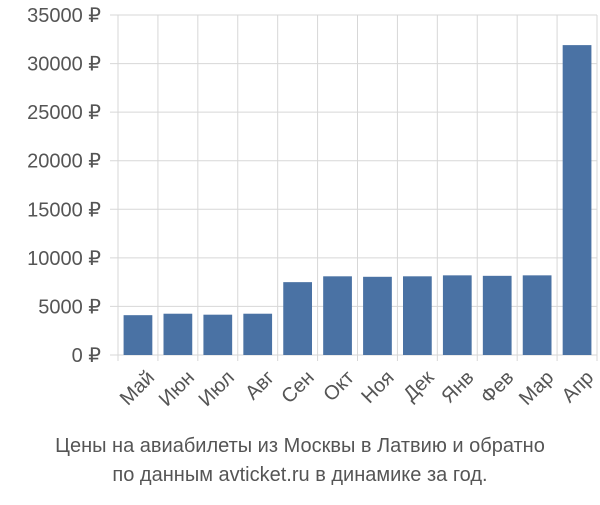 The image size is (600, 505). I want to click on x-tick-label: Мар, so click(536, 388).